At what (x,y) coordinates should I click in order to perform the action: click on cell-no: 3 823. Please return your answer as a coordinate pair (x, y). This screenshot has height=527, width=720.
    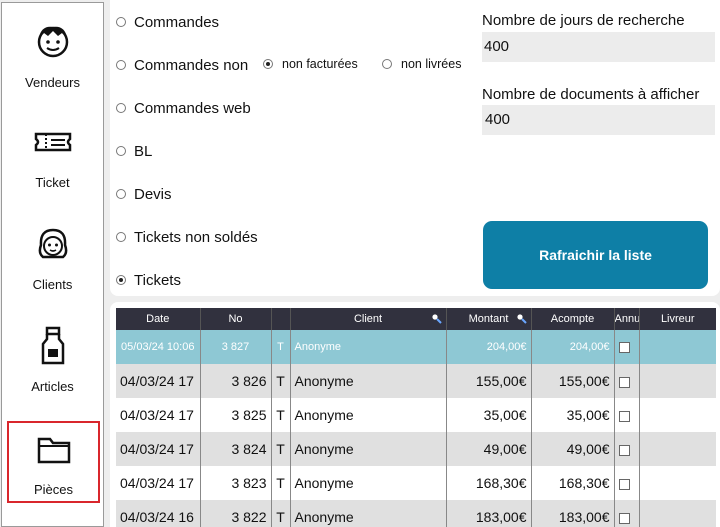
    Looking at the image, I should click on (236, 483).